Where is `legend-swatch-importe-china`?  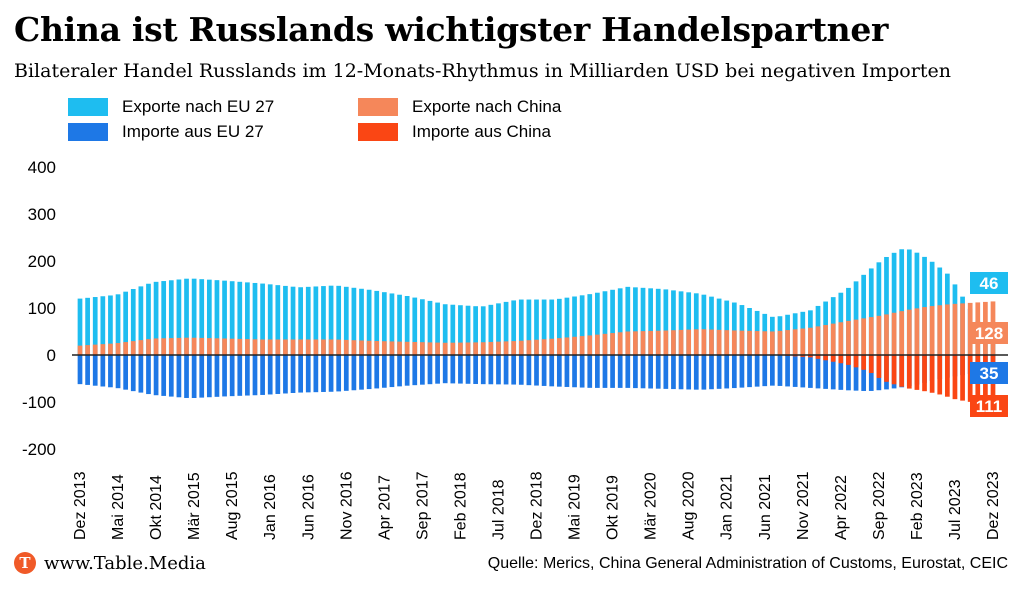 legend-swatch-importe-china is located at coordinates (378, 132).